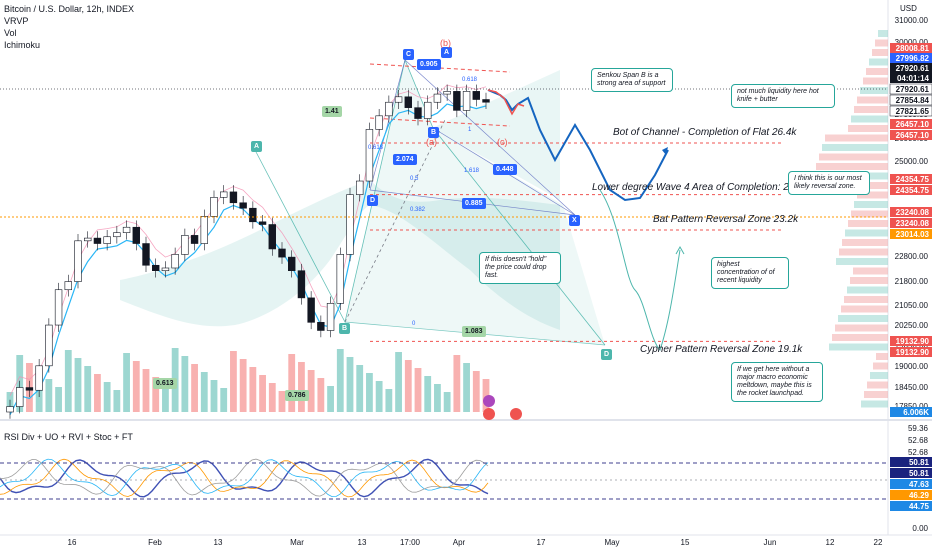  What do you see at coordinates (611, 542) in the screenshot?
I see `x-tick-label: May` at bounding box center [611, 542].